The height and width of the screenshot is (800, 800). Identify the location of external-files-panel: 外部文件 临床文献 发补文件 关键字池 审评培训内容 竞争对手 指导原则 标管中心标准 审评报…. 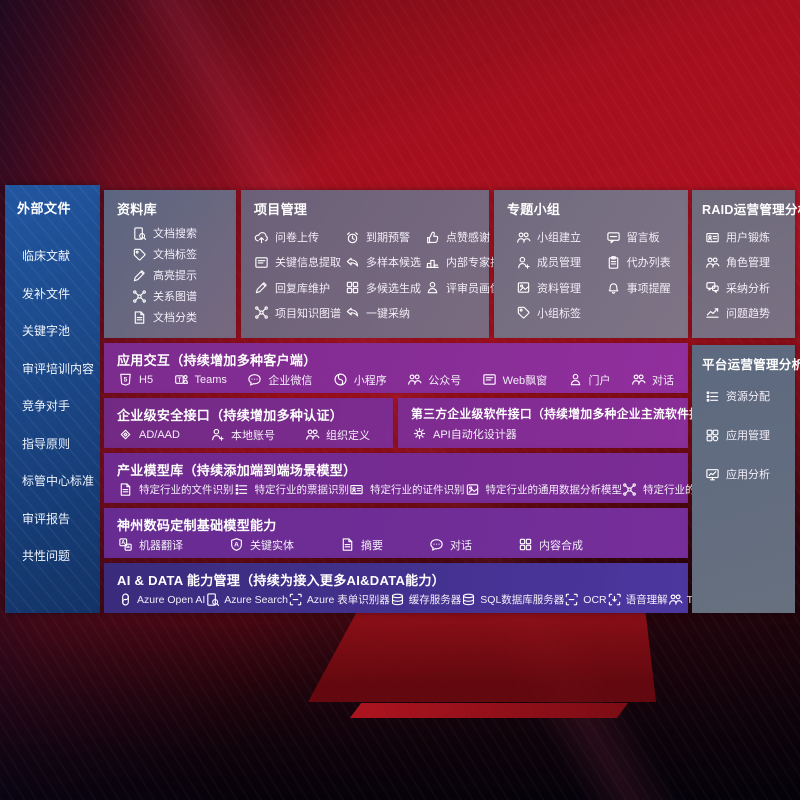
(52, 399).